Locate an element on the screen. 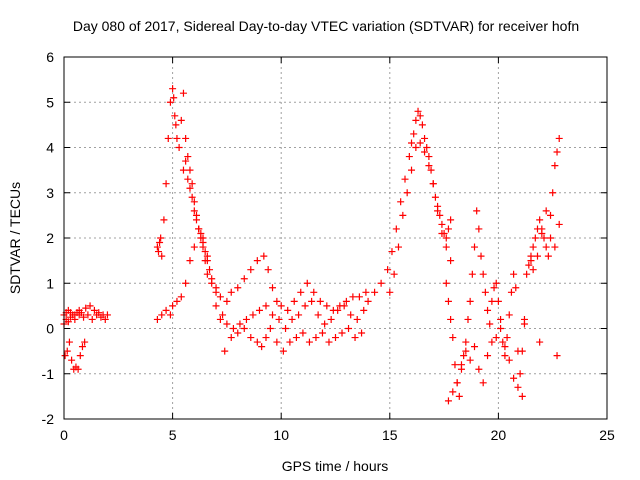 The height and width of the screenshot is (480, 640). x-tick-label: 15 is located at coordinates (390, 435).